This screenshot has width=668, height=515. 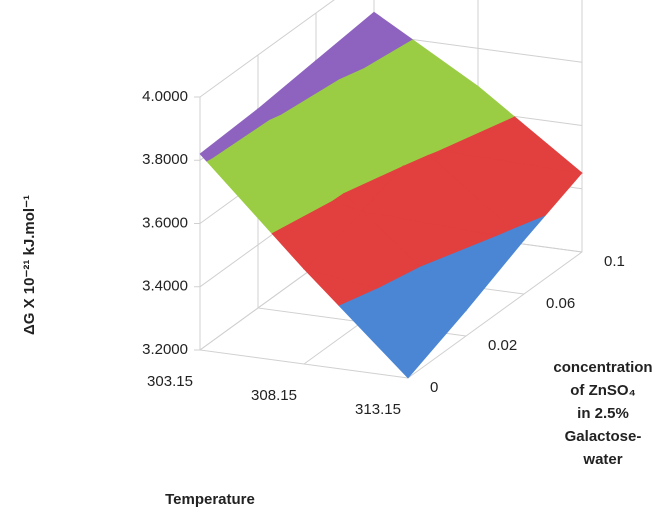 What do you see at coordinates (165, 159) in the screenshot?
I see `z-tick-label: 3.8000` at bounding box center [165, 159].